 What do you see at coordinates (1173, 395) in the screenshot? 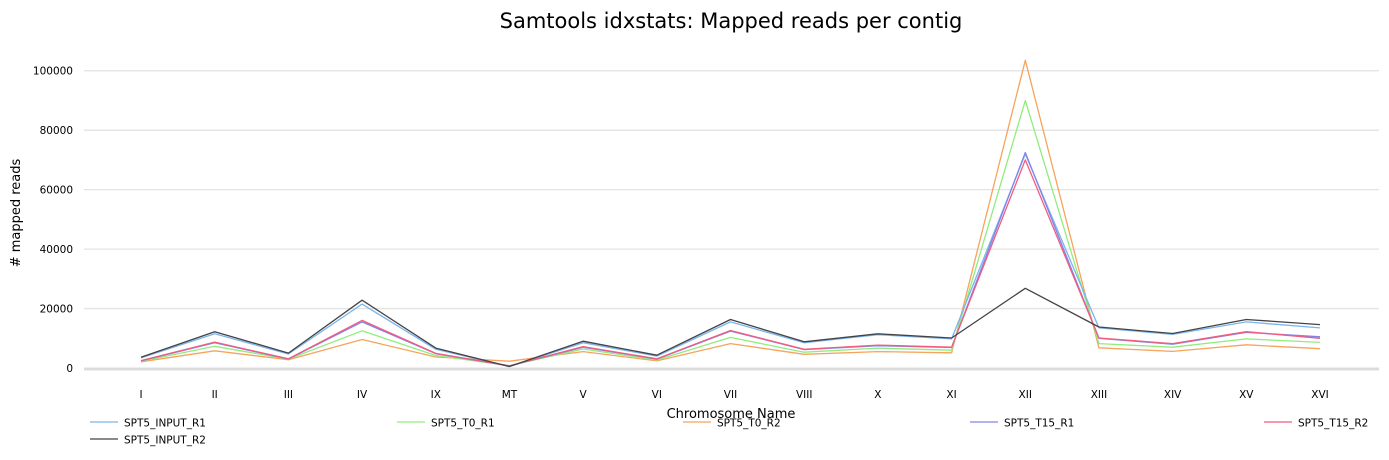
I see `x-tick-label: XIV` at bounding box center [1173, 395].